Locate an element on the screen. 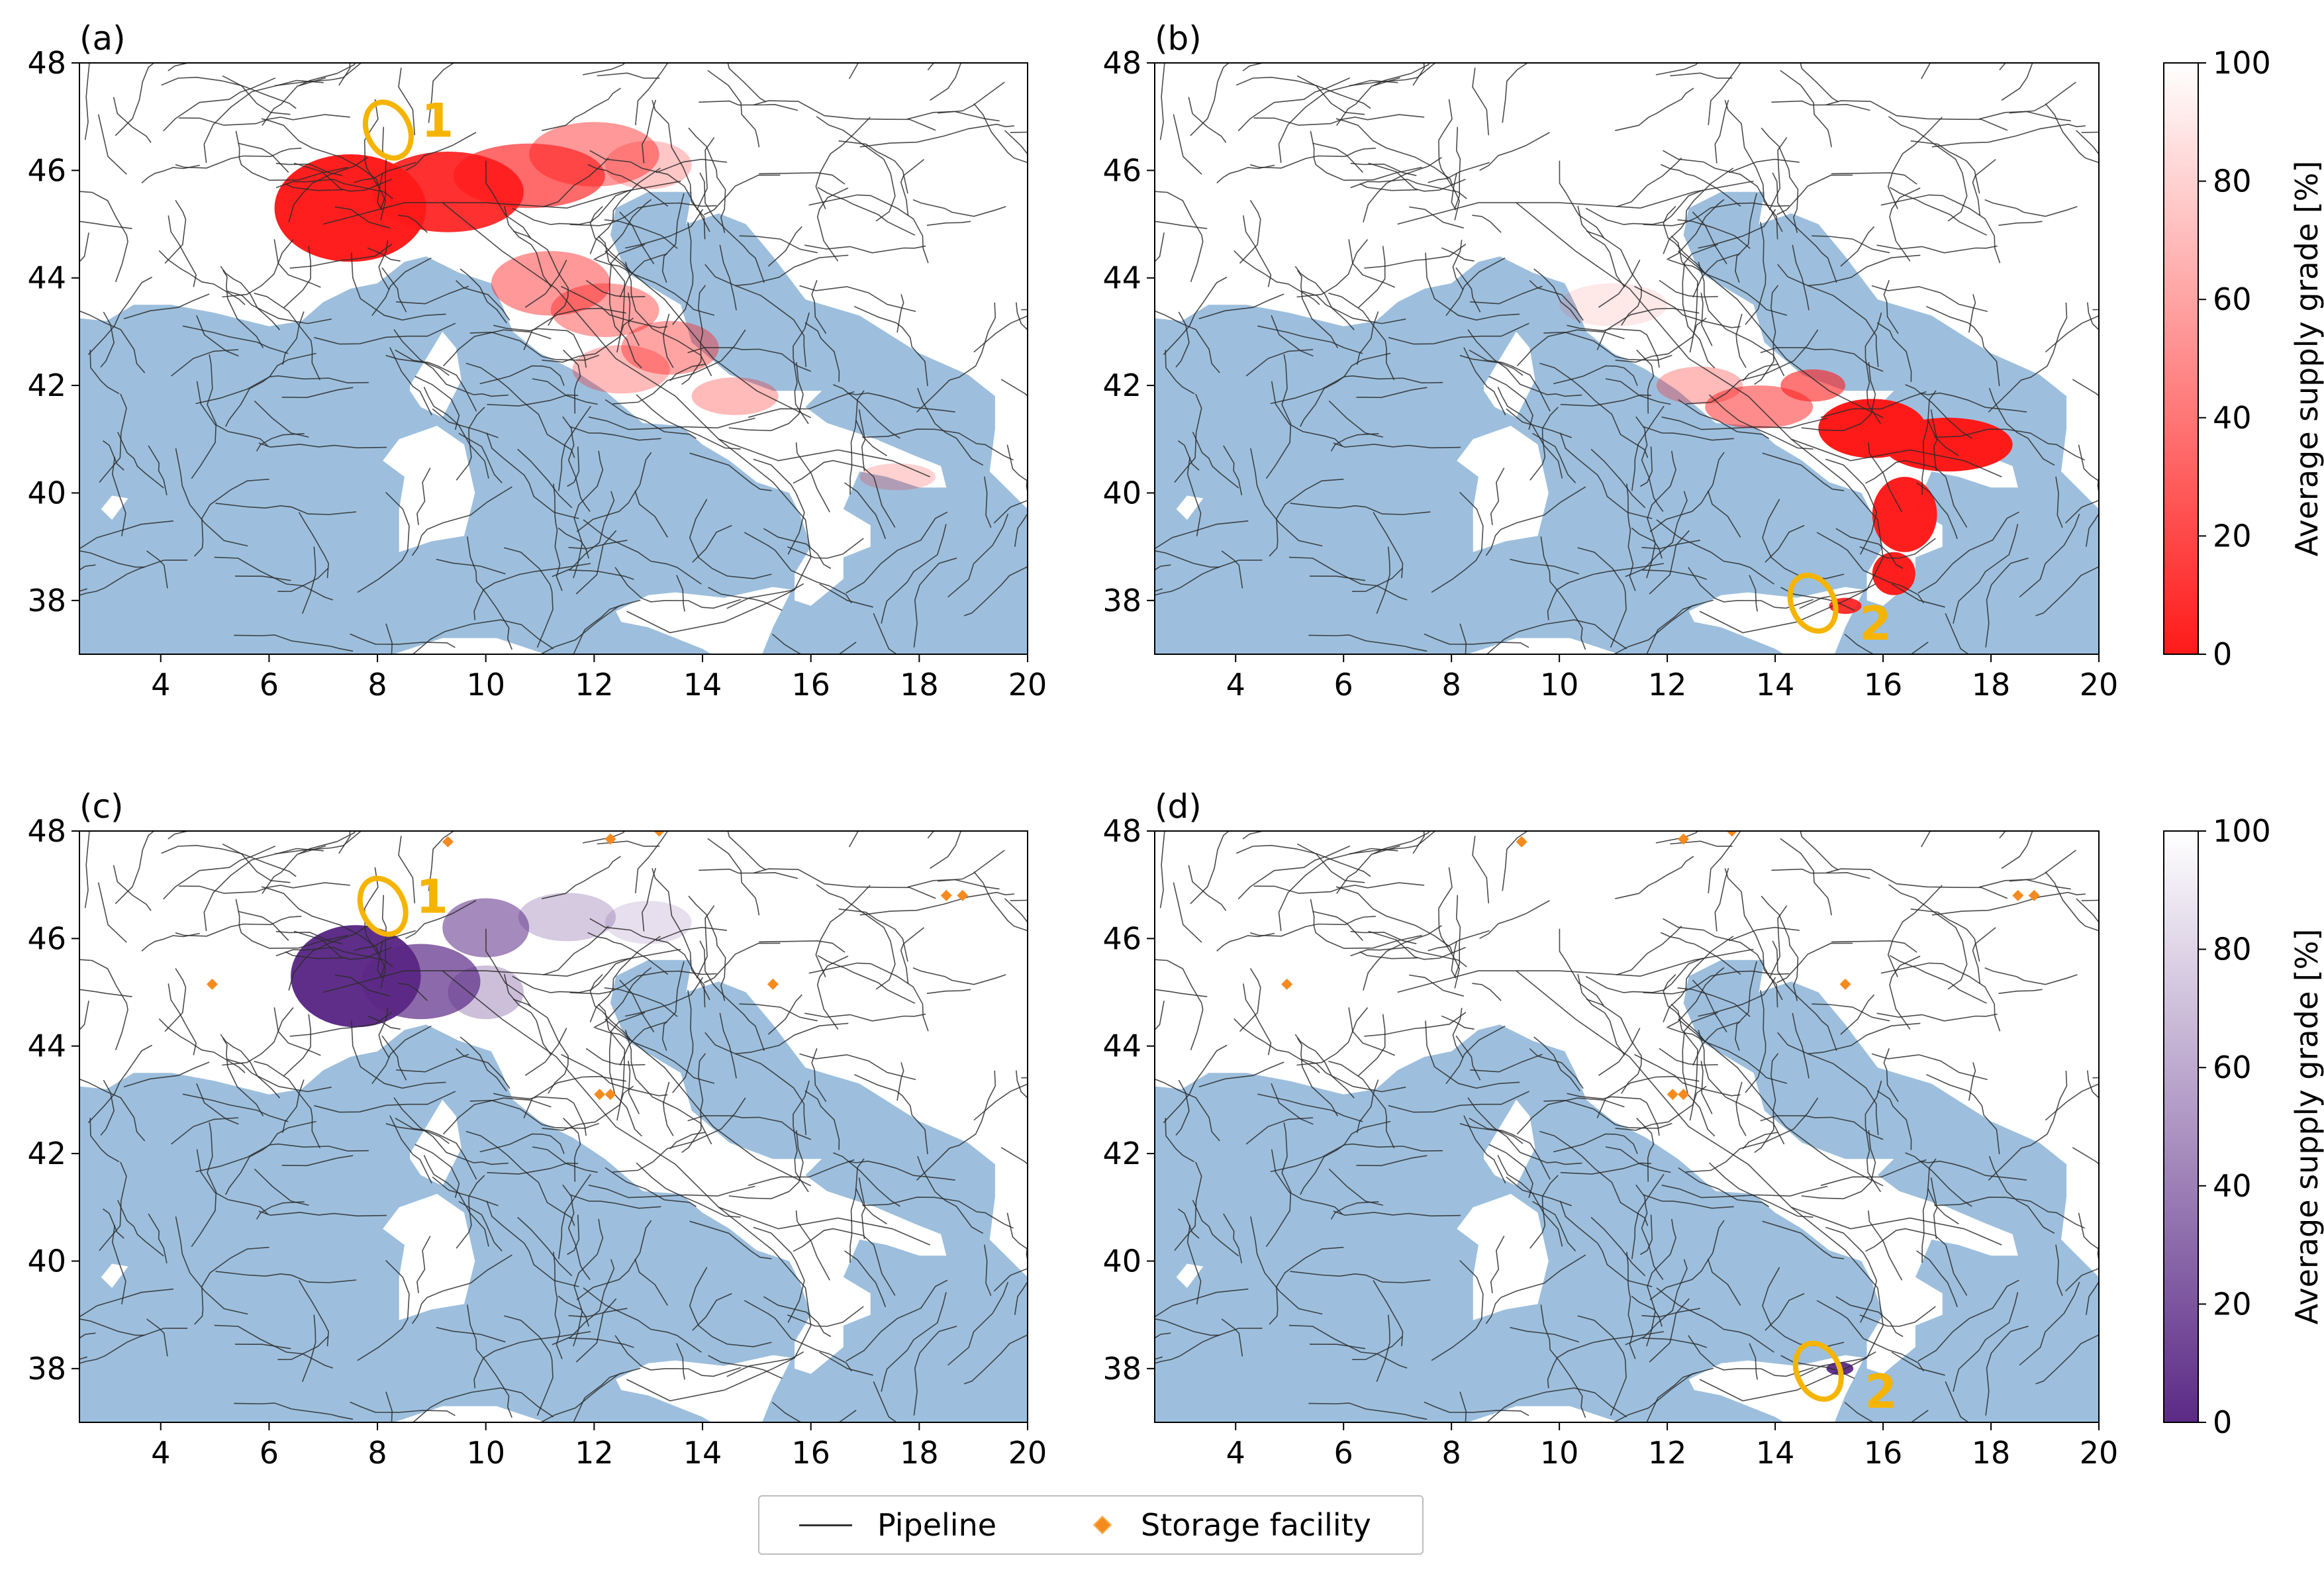 The height and width of the screenshot is (1570, 2324). x-tick-label: 6 is located at coordinates (269, 1453).